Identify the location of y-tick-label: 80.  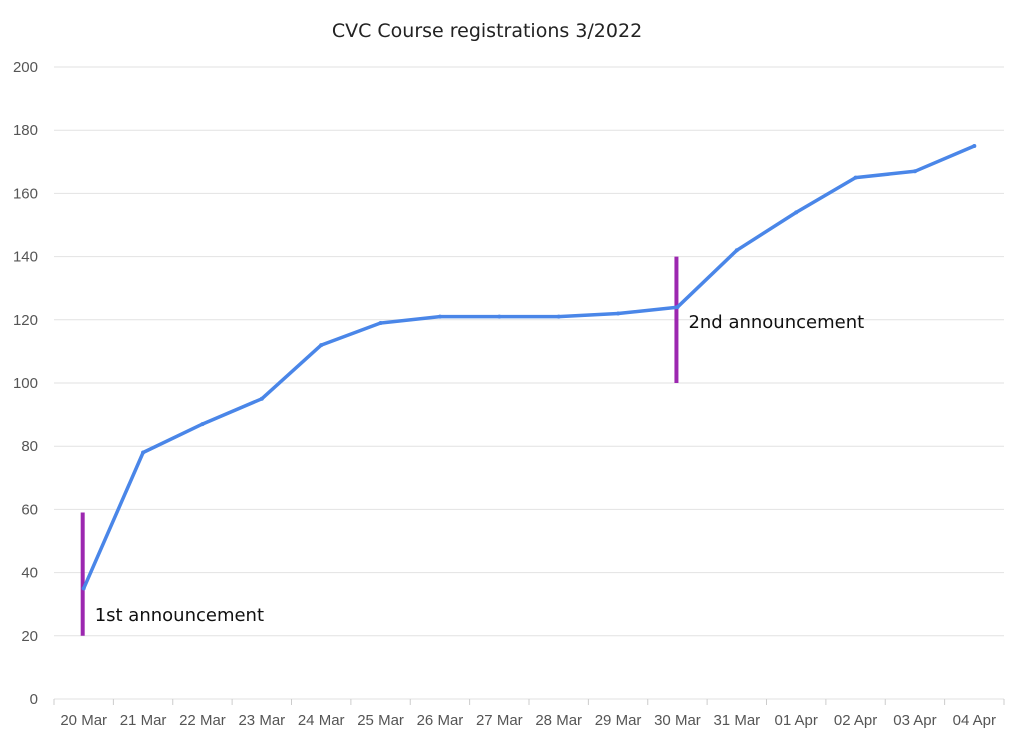
(29, 446).